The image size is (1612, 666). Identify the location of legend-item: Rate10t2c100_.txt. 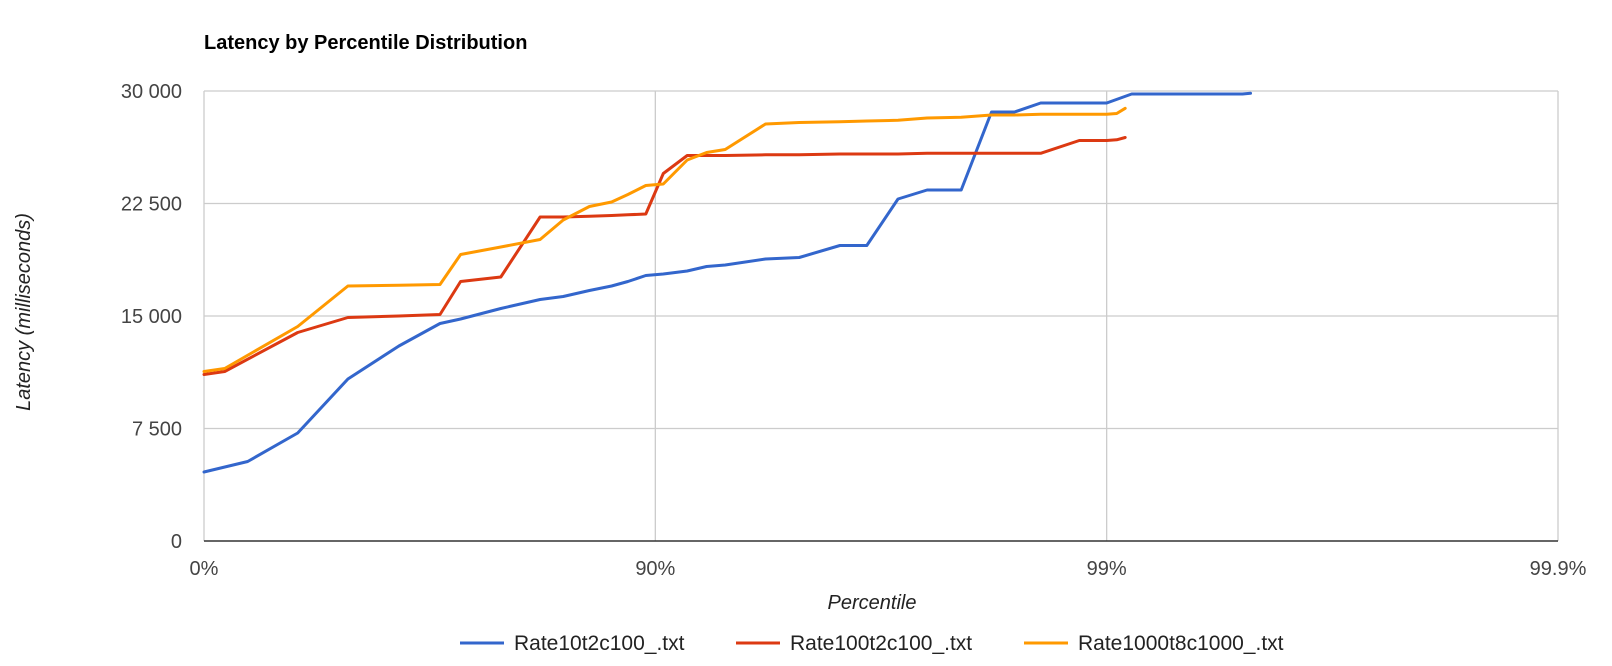
(572, 643).